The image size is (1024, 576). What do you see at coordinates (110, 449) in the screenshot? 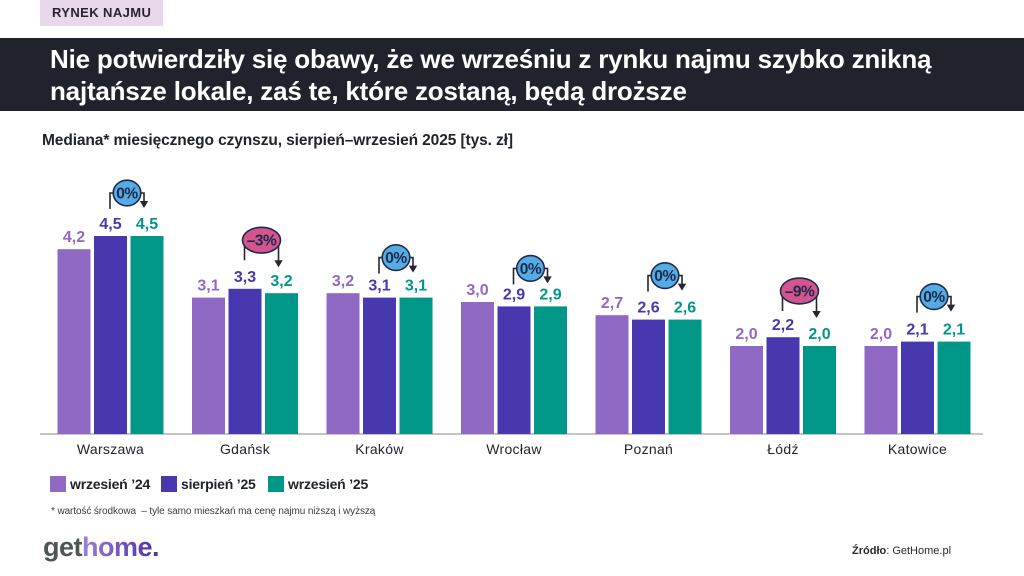
I see `svg-text: Warszawa` at bounding box center [110, 449].